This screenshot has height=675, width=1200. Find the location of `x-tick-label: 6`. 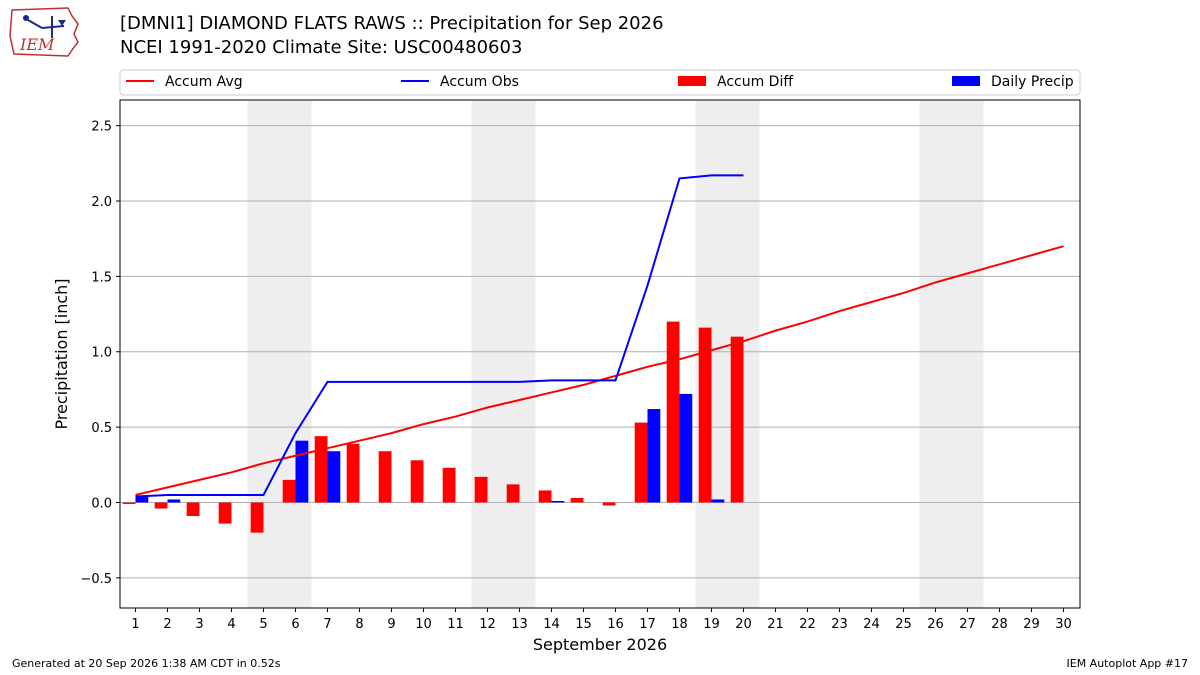

x-tick-label: 6 is located at coordinates (295, 624).